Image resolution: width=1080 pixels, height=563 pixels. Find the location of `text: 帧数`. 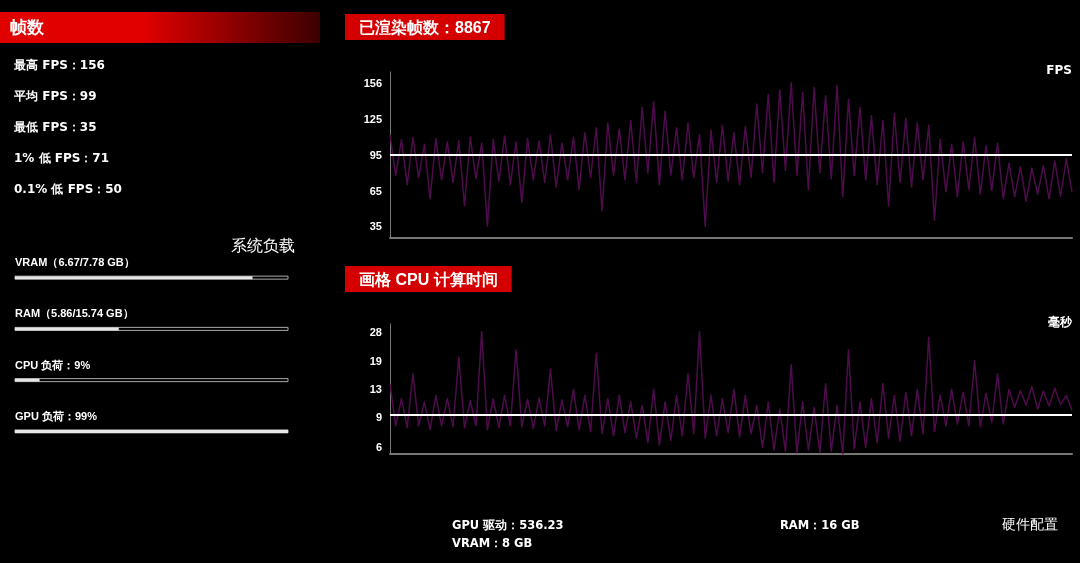

text: 帧数 is located at coordinates (160, 27).